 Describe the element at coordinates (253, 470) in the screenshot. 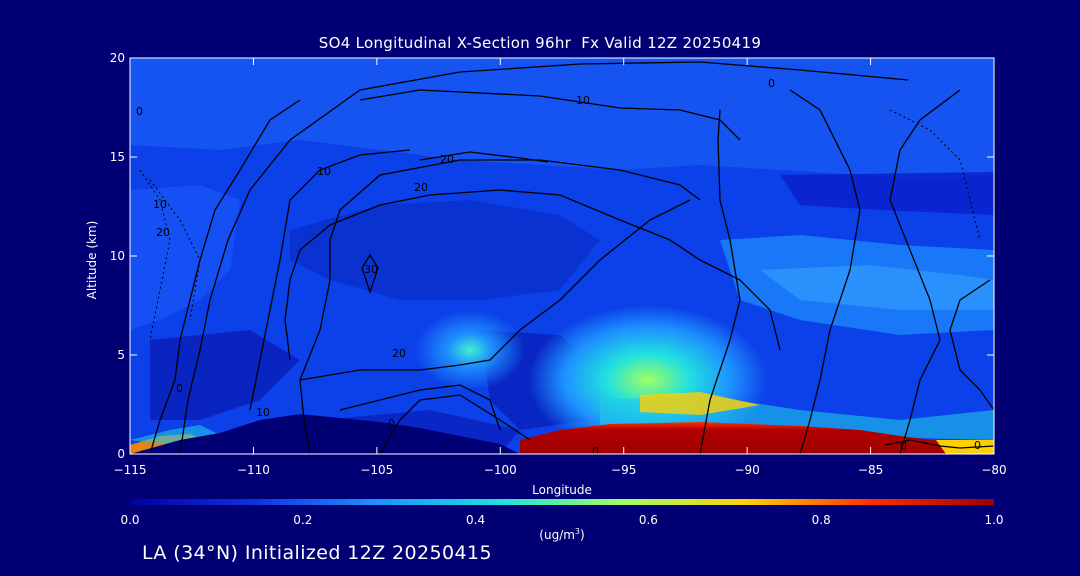

I see `x-tick-label: −110` at that location.